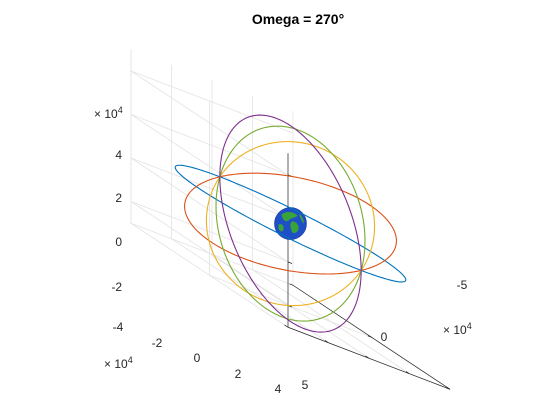  Describe the element at coordinates (298, 19) in the screenshot. I see `chart-title: Omega = 270°` at that location.